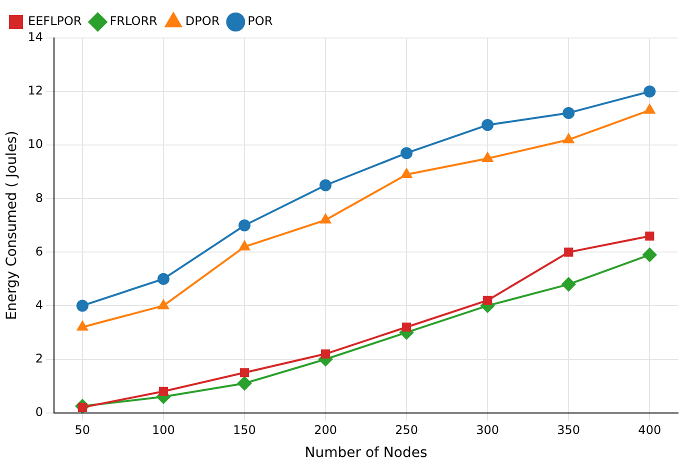 This screenshot has height=466, width=686. What do you see at coordinates (36, 37) in the screenshot?
I see `y-tick-label: 14` at bounding box center [36, 37].